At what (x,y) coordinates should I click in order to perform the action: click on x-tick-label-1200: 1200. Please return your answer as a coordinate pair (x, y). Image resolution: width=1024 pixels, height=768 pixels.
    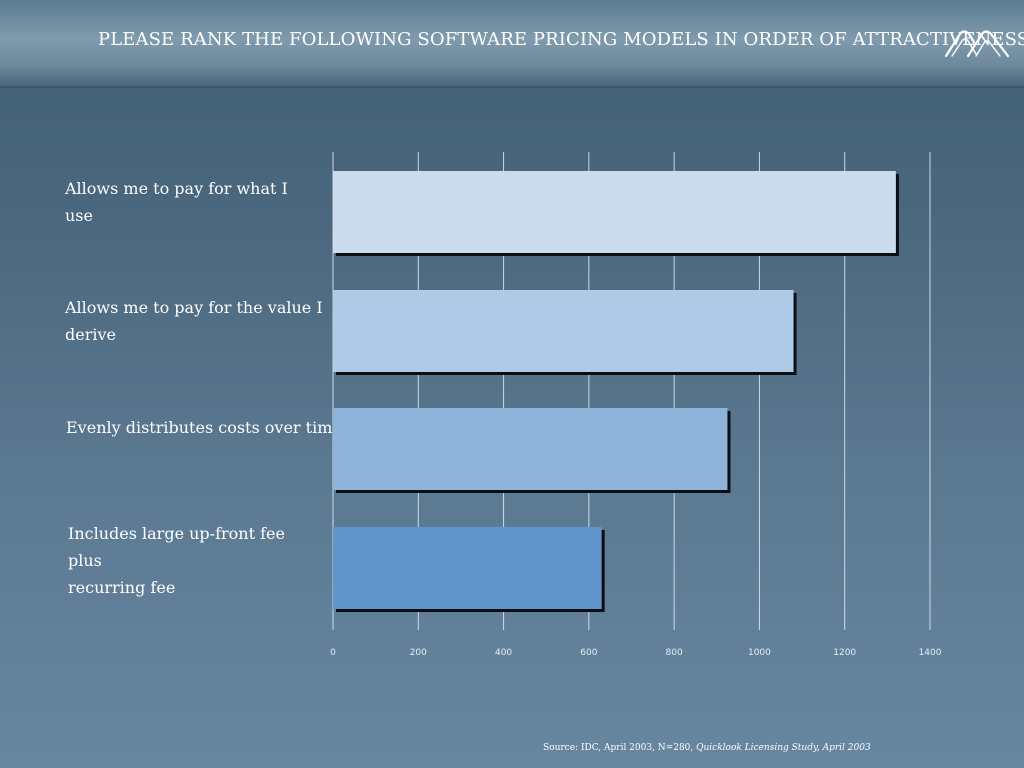
    Looking at the image, I should click on (844, 653).